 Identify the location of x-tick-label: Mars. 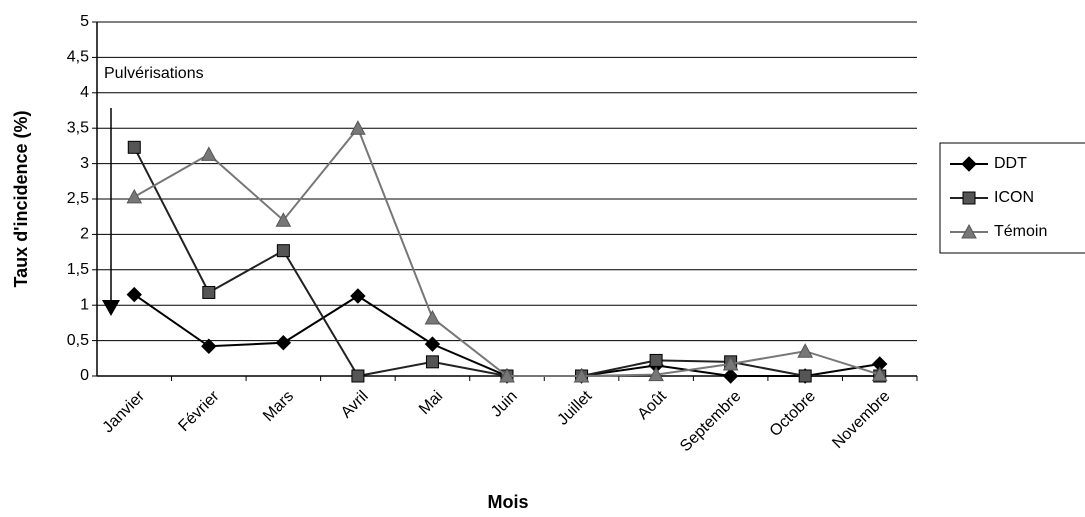
(278, 406).